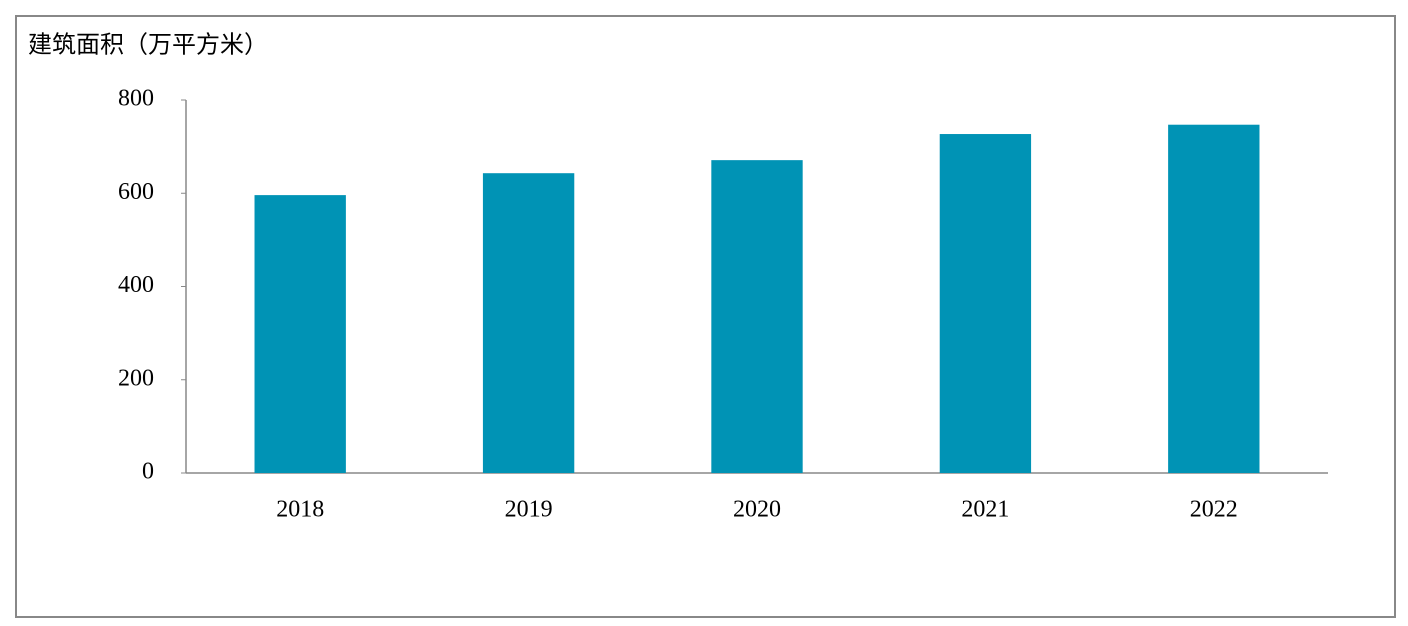  Describe the element at coordinates (136, 378) in the screenshot. I see `y-tick-label: 200` at that location.